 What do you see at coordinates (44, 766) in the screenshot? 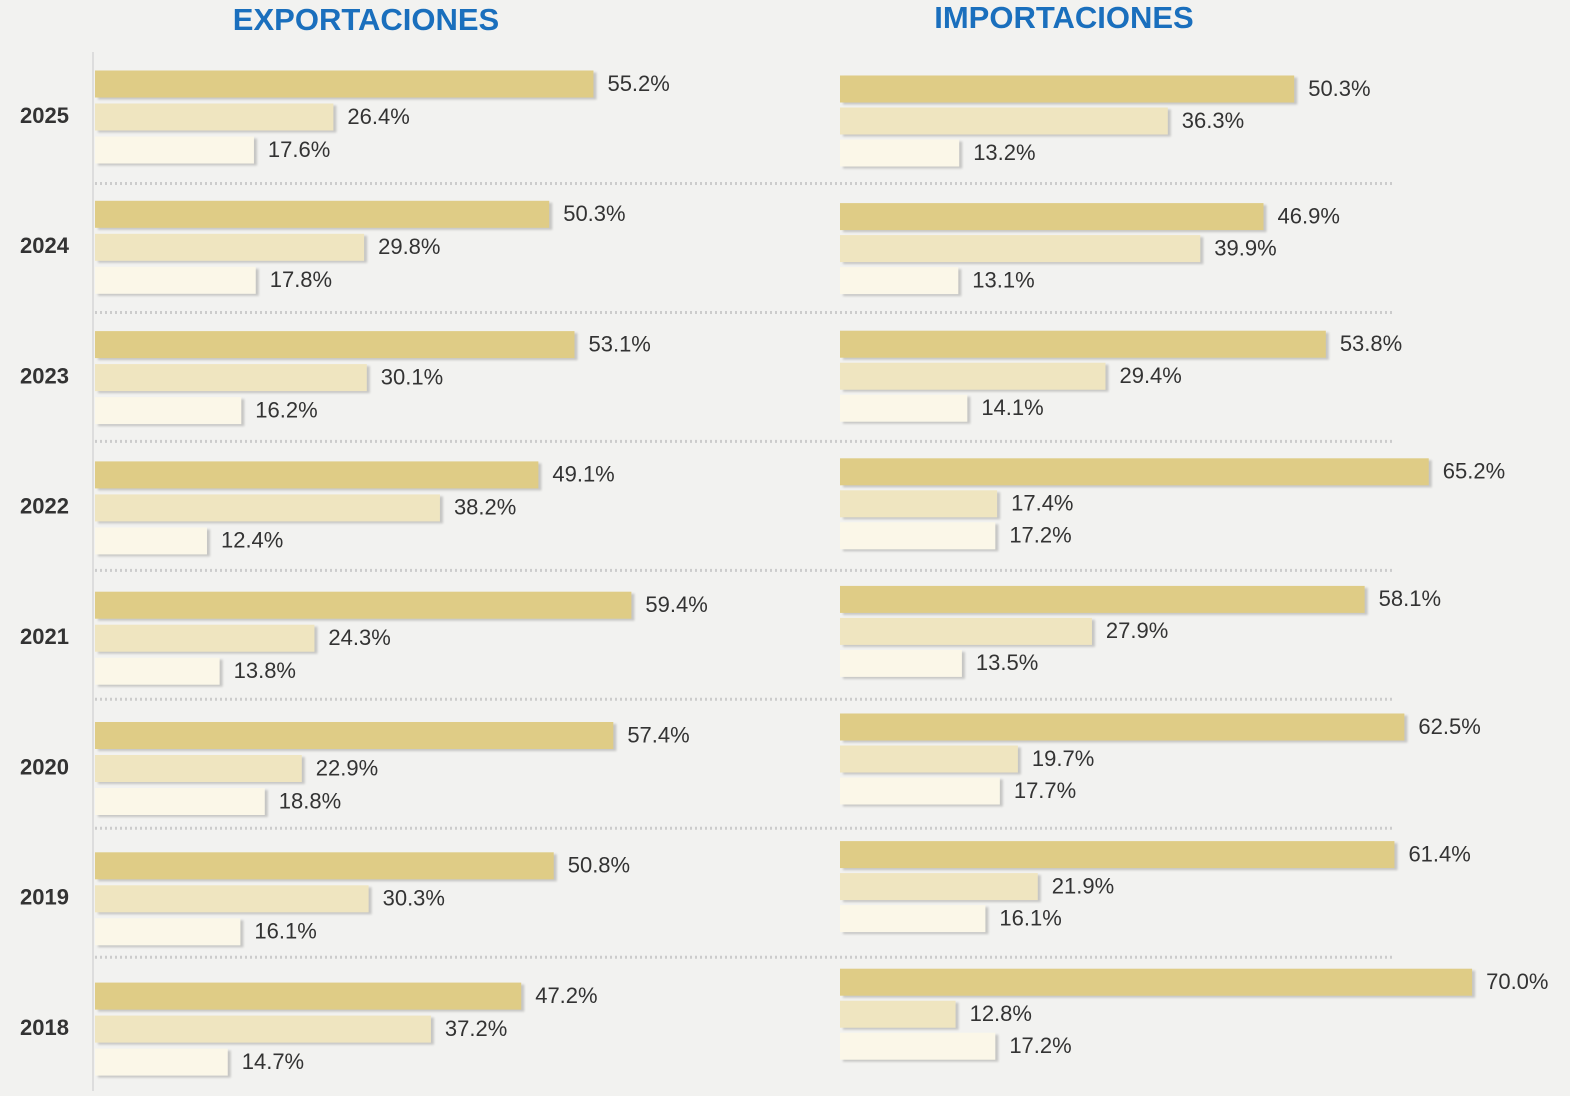
I see `y-tick-label: 2020` at bounding box center [44, 766].